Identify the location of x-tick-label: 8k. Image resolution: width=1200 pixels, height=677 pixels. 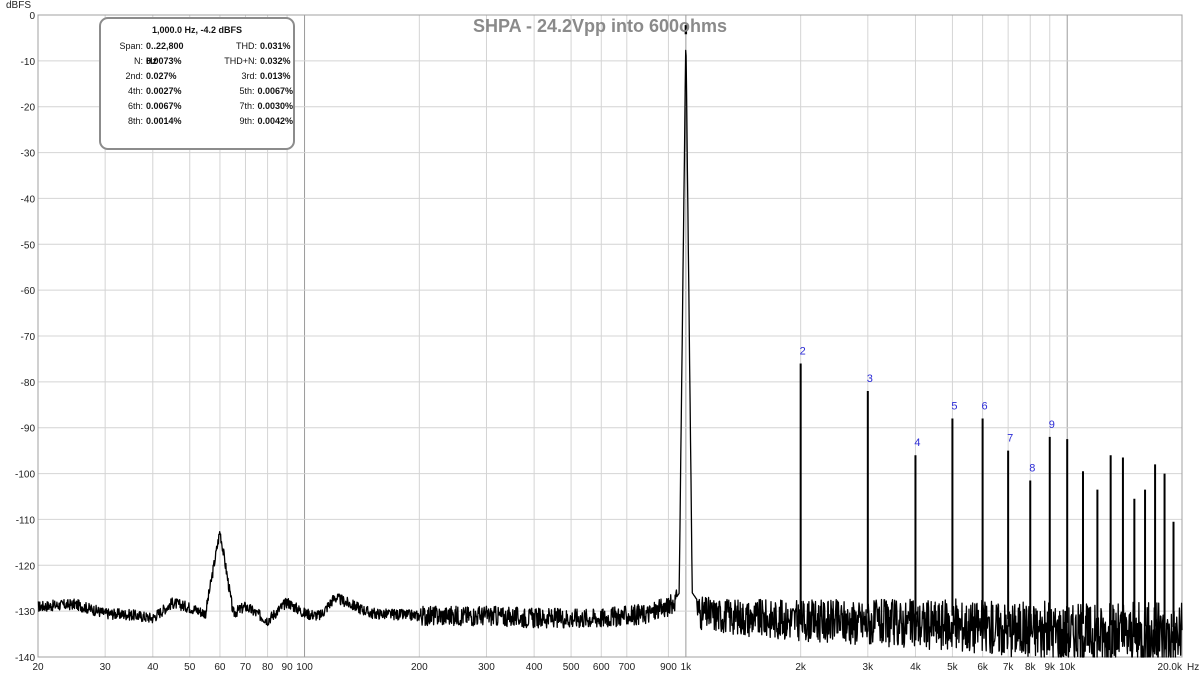
(1031, 667).